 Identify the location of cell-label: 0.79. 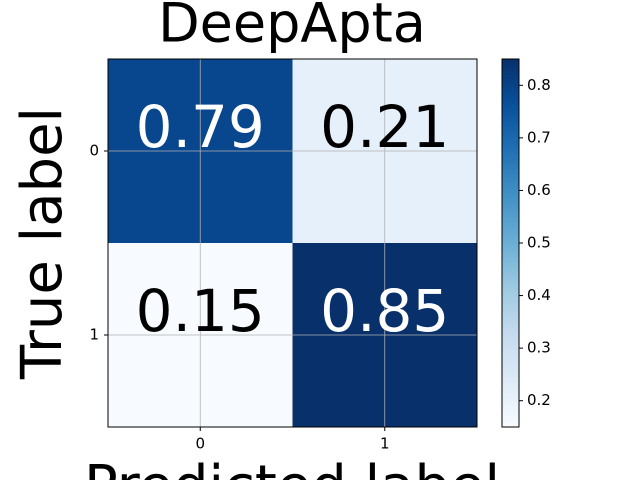
(200, 127).